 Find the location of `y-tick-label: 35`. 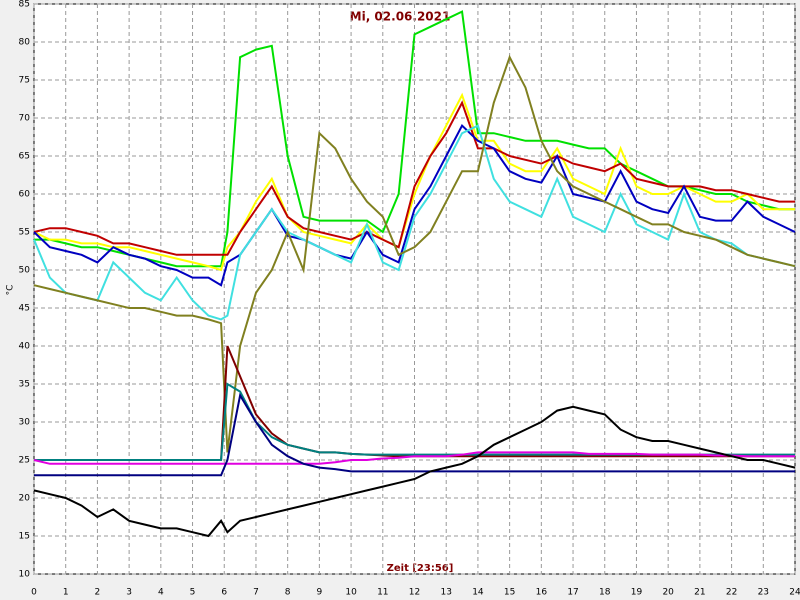

y-tick-label: 35 is located at coordinates (24, 385).